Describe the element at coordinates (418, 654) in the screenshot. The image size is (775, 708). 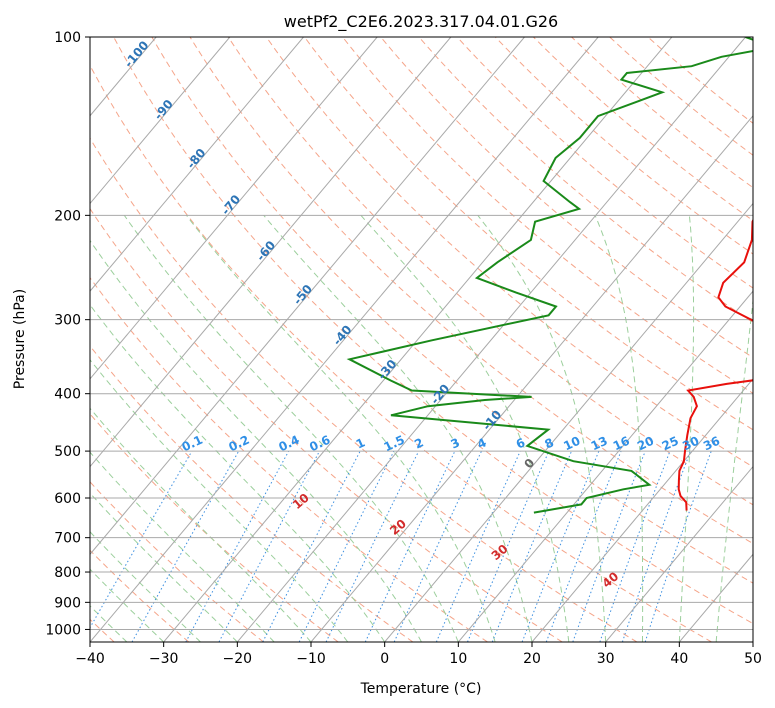
I see `x-axis-ticks: −40 −30 −20 −10 0 10 20 30 40 50` at that location.